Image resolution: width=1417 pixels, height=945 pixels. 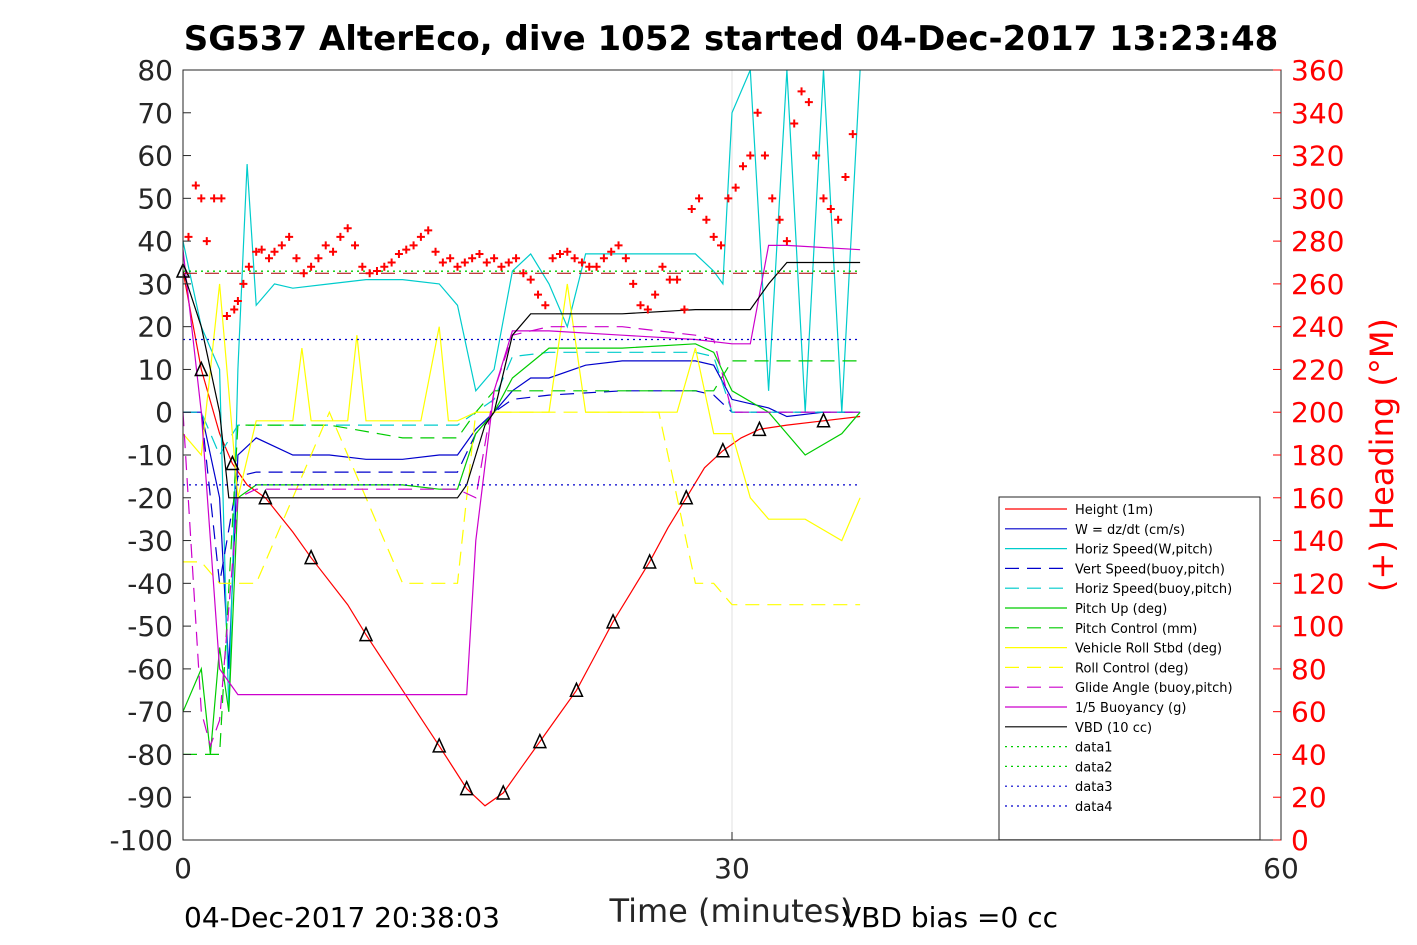 I want to click on y-right-tick-label: 160, so click(x=1317, y=498).